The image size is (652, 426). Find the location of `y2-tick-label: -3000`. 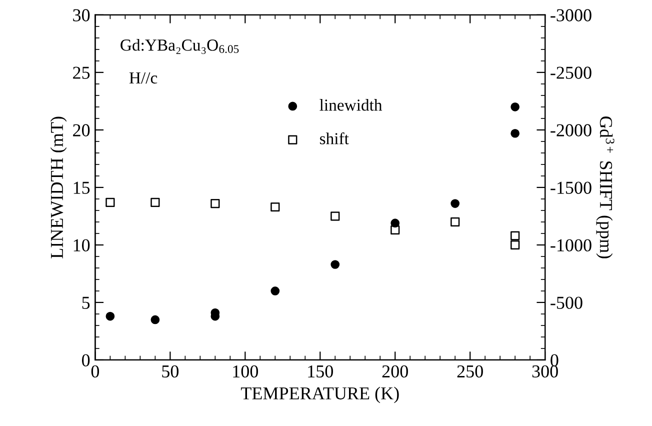

y2-tick-label: -3000 is located at coordinates (571, 15).